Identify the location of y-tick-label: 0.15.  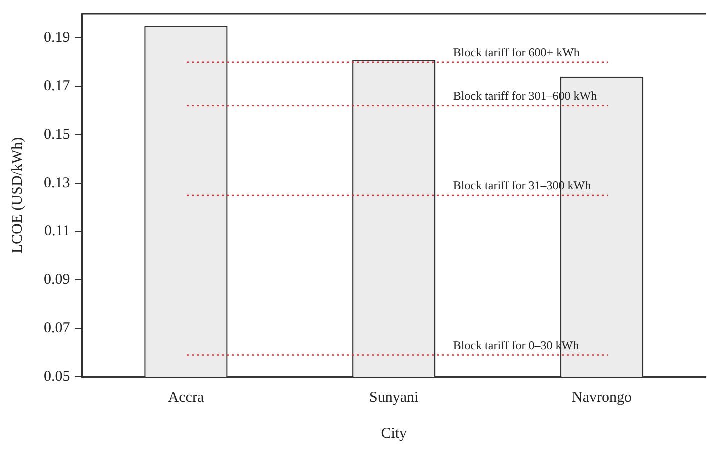
(57, 134).